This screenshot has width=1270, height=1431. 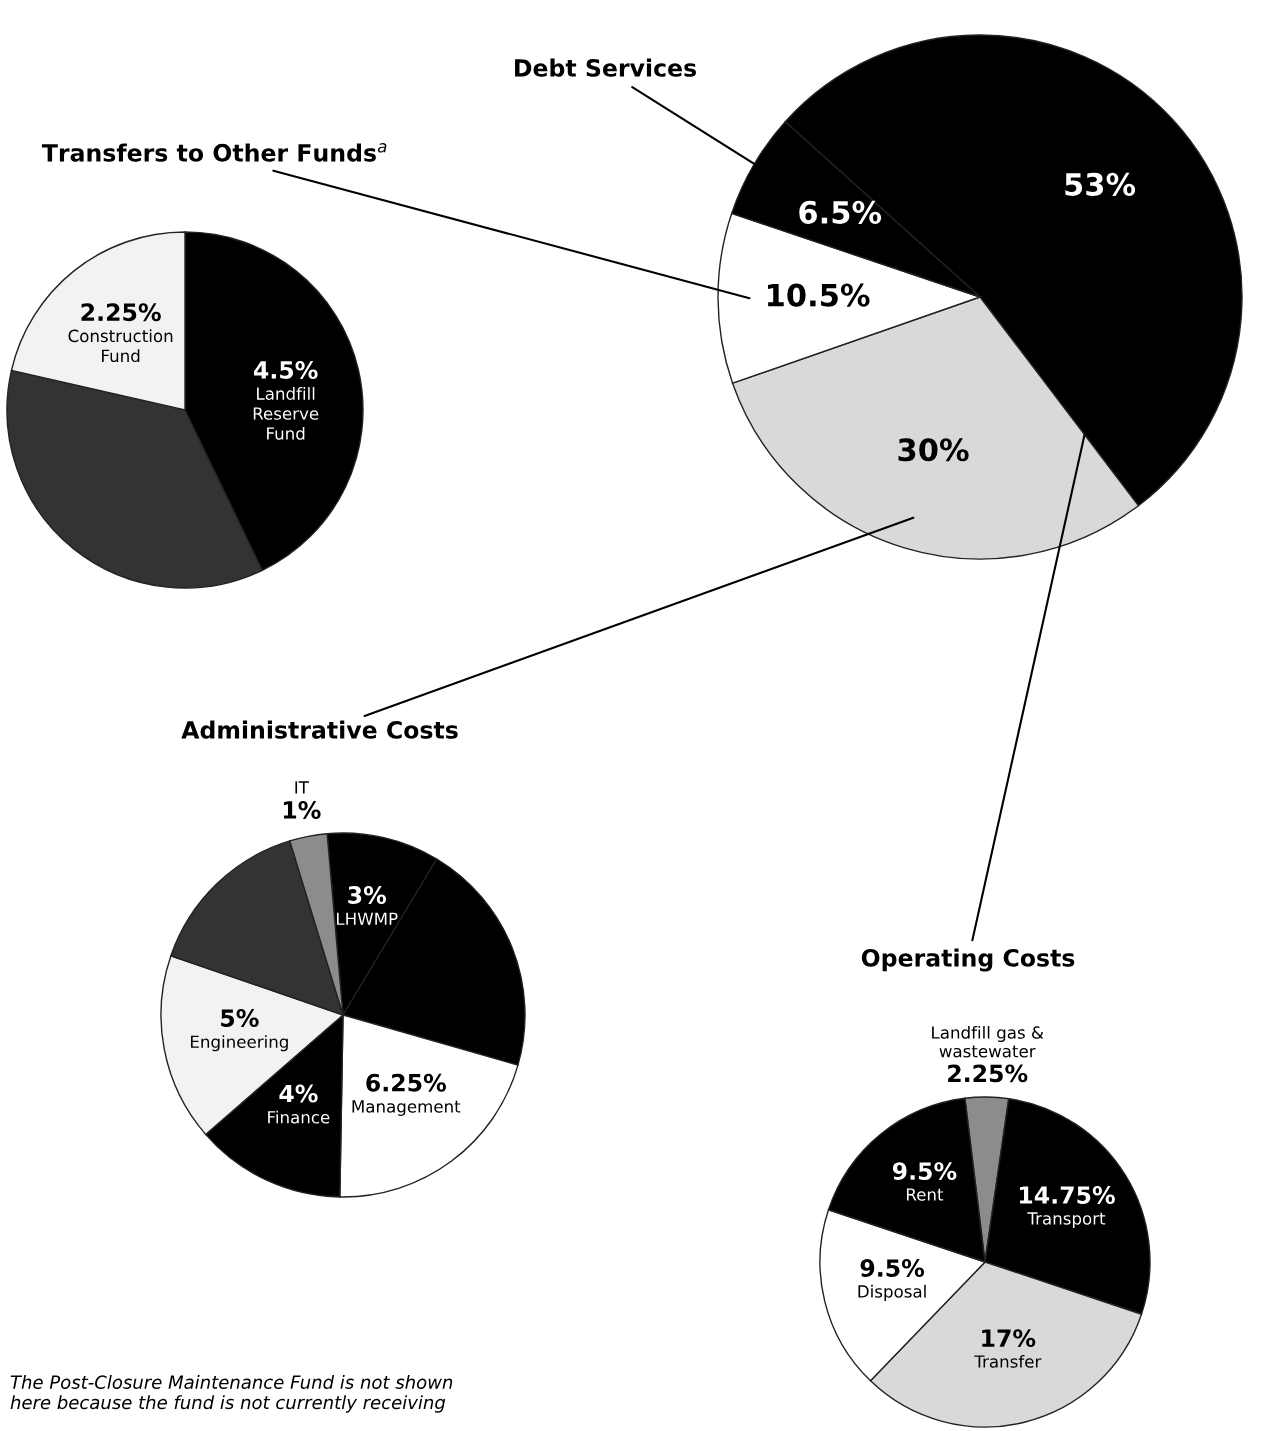 I want to click on slice-label: Finance, so click(x=299, y=1117).